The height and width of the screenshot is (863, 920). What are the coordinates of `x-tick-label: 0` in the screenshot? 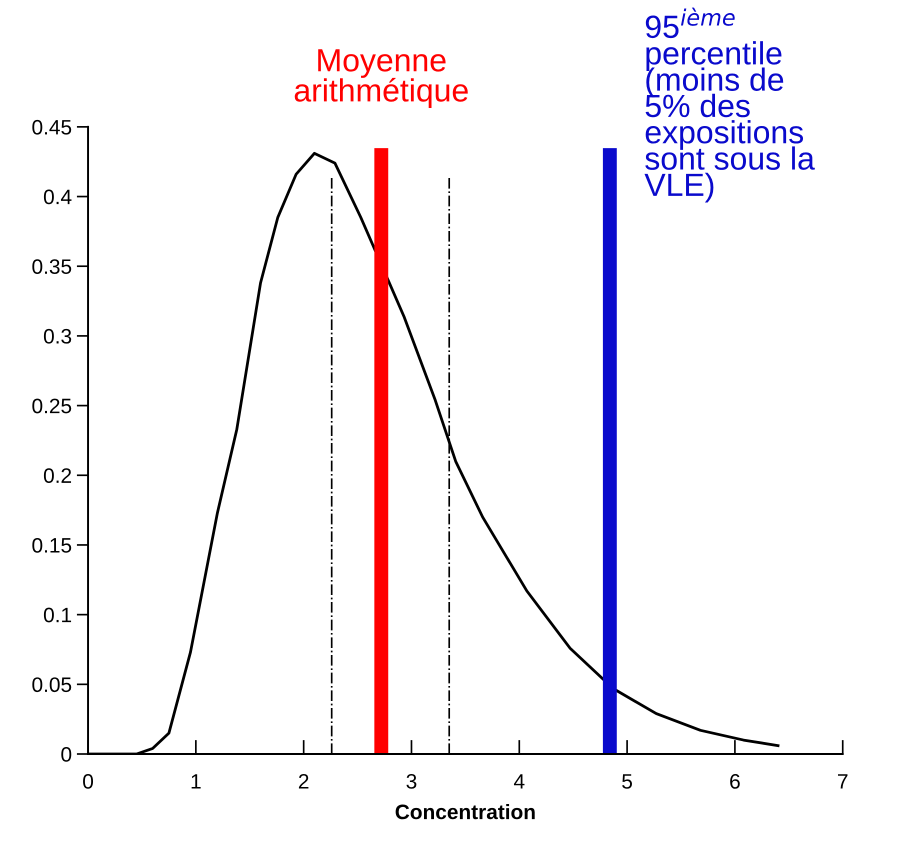 It's located at (88, 781).